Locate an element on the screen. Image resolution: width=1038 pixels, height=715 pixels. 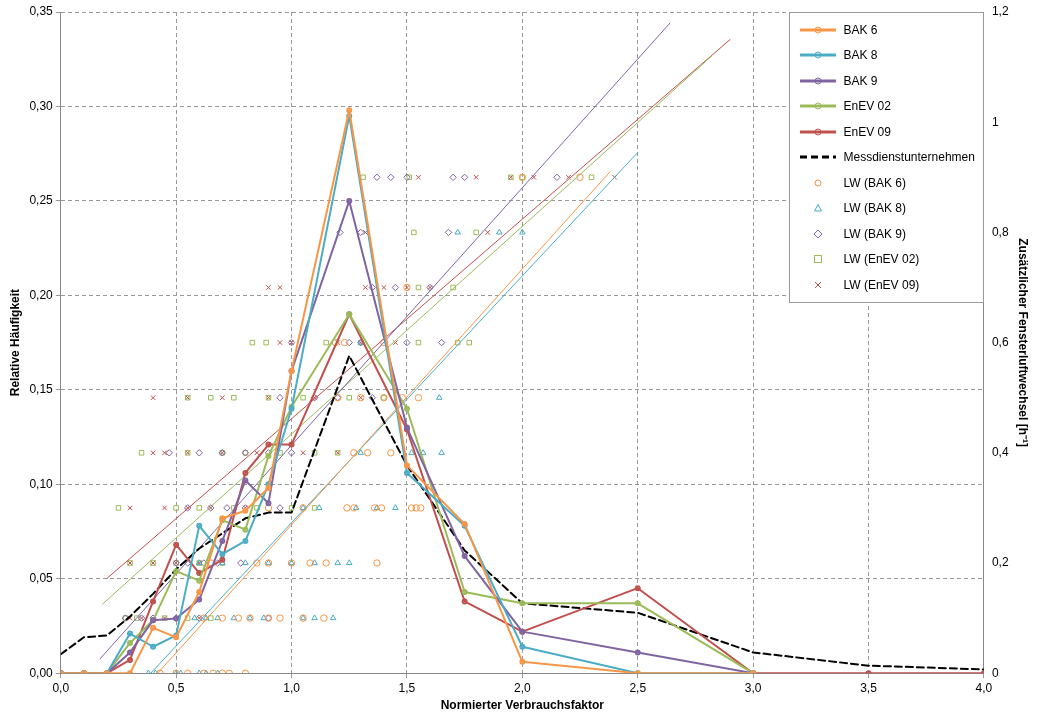
x-tick-label: 0,5 is located at coordinates (176, 687).